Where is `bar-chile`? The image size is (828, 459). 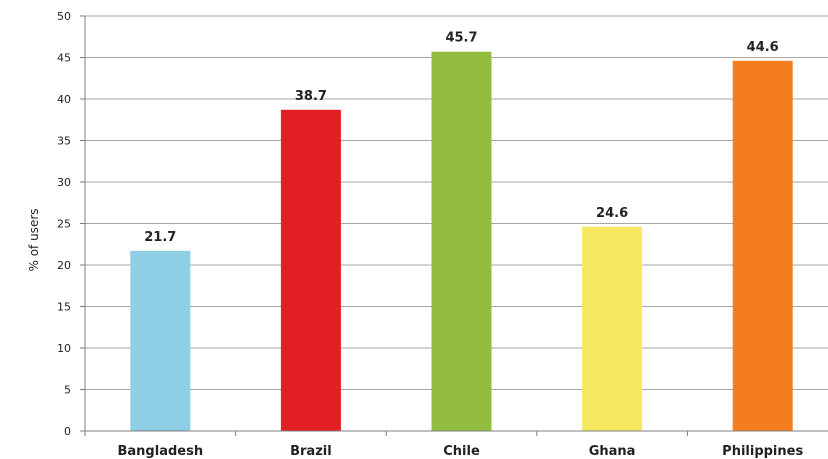
bar-chile is located at coordinates (461, 241).